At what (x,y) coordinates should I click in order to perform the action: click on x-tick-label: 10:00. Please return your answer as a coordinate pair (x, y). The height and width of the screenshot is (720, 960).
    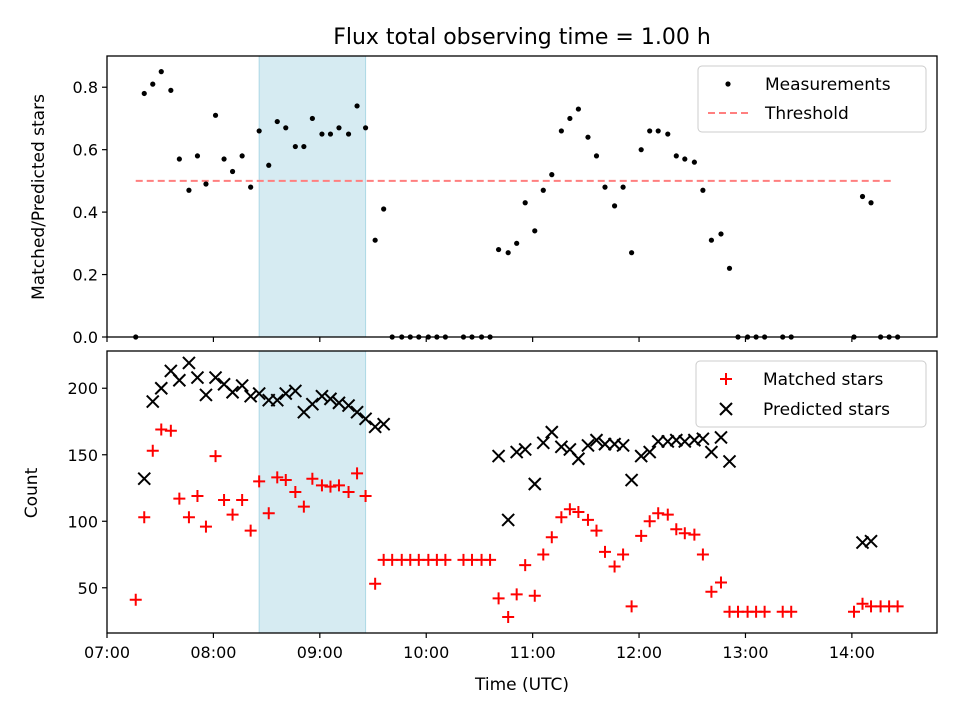
    Looking at the image, I should click on (426, 652).